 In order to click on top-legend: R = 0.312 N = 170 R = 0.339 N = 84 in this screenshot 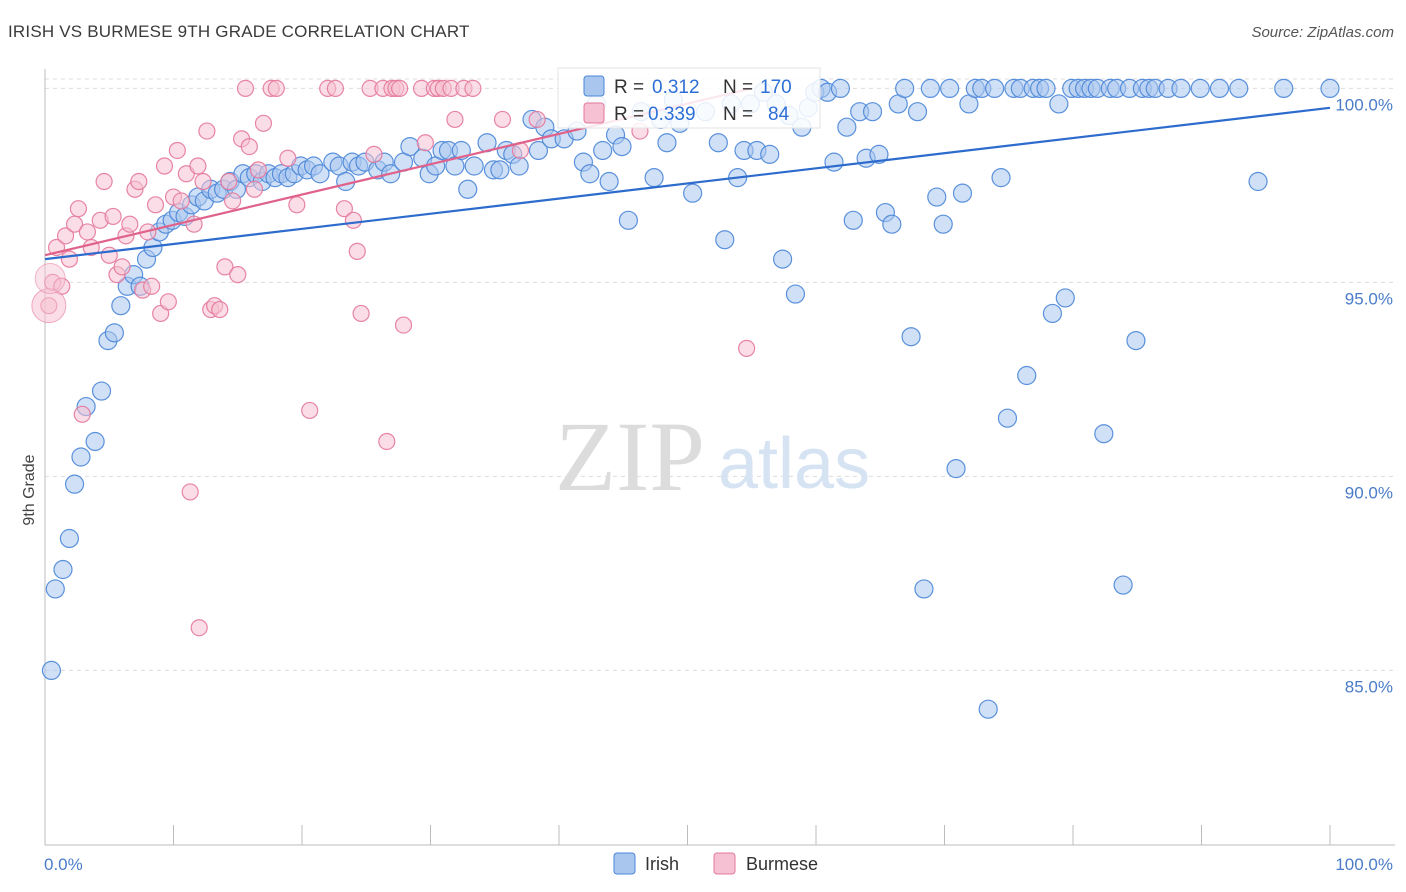, I will do `click(689, 98)`.